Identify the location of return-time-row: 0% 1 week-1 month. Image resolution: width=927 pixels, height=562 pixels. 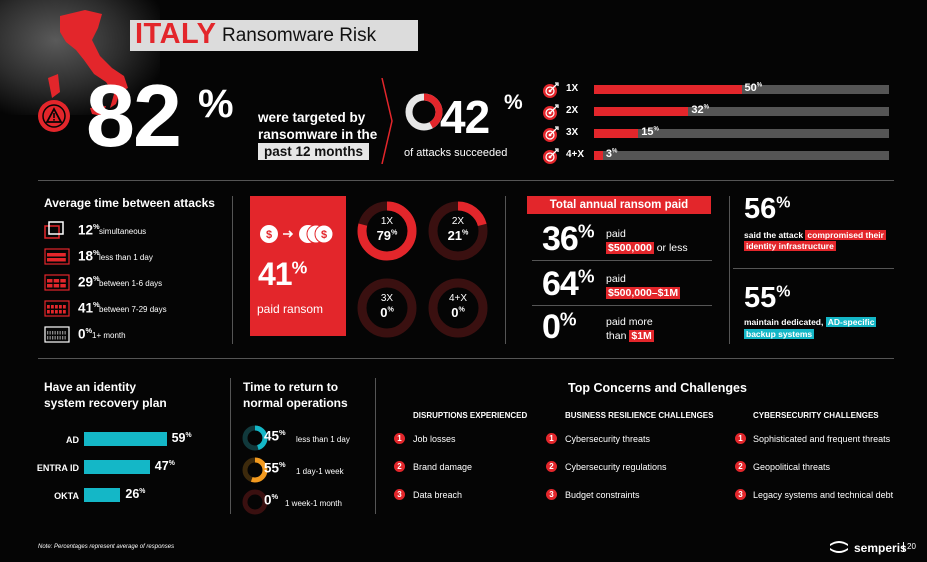
(185, 502).